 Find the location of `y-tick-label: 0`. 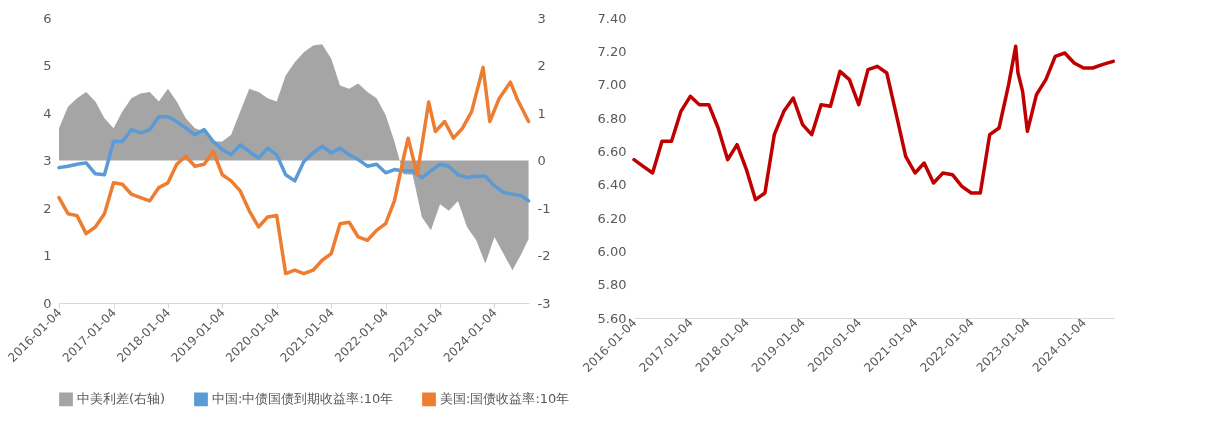

y-tick-label: 0 is located at coordinates (47, 303).